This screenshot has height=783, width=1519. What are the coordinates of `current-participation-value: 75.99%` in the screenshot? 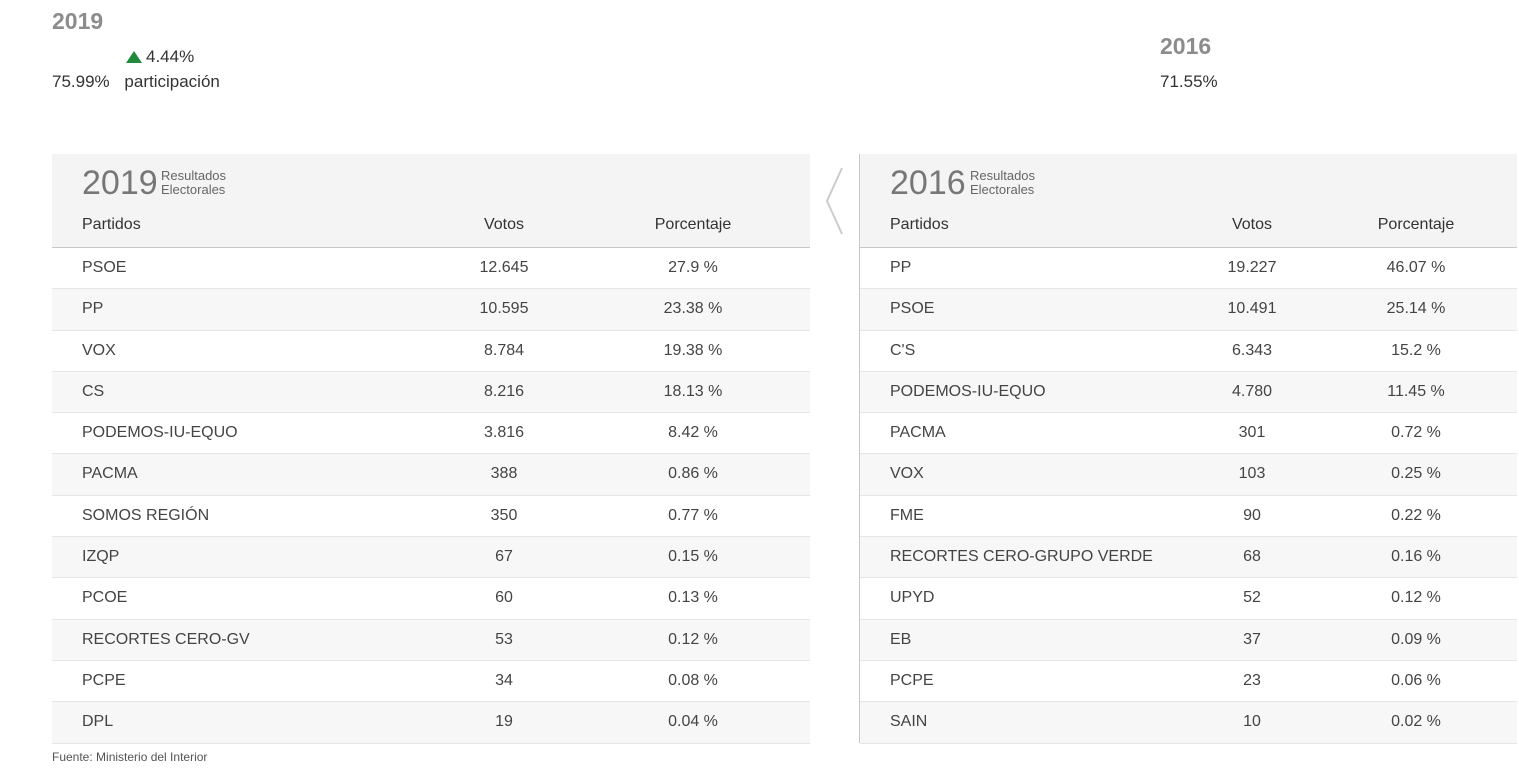 It's located at (81, 81).